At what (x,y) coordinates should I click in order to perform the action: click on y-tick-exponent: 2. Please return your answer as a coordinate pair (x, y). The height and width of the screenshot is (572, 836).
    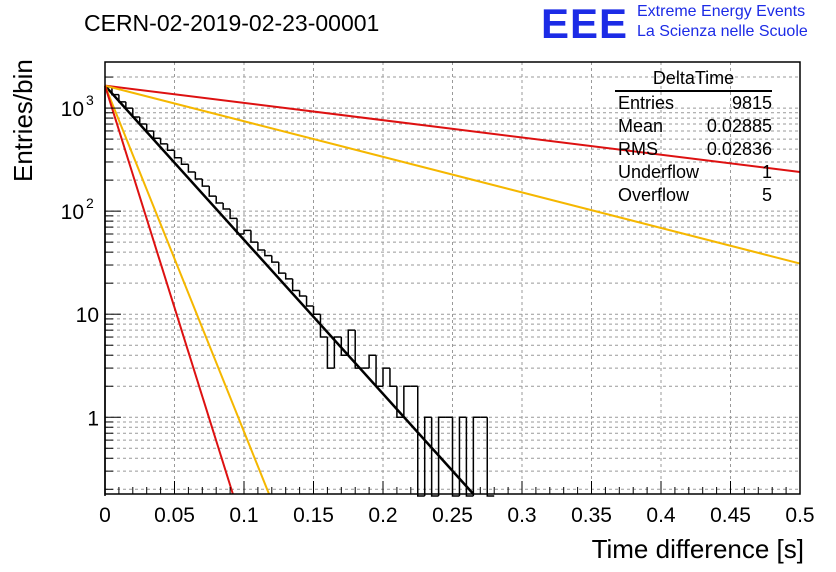
    Looking at the image, I should click on (90, 203).